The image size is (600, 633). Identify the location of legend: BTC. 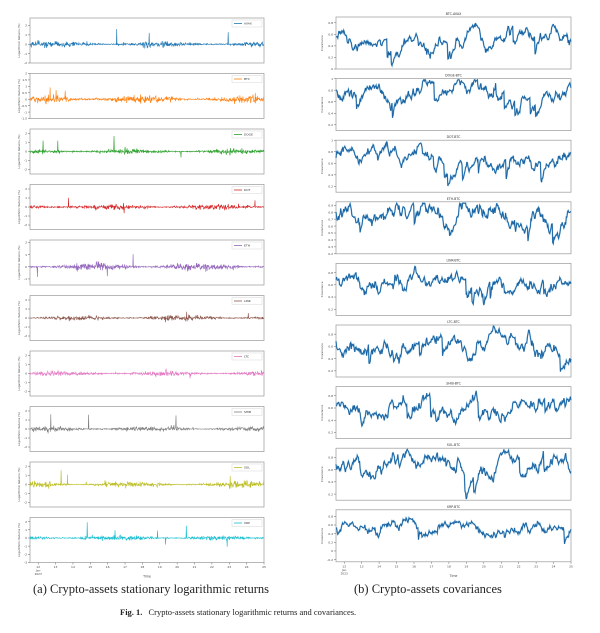
(247, 79).